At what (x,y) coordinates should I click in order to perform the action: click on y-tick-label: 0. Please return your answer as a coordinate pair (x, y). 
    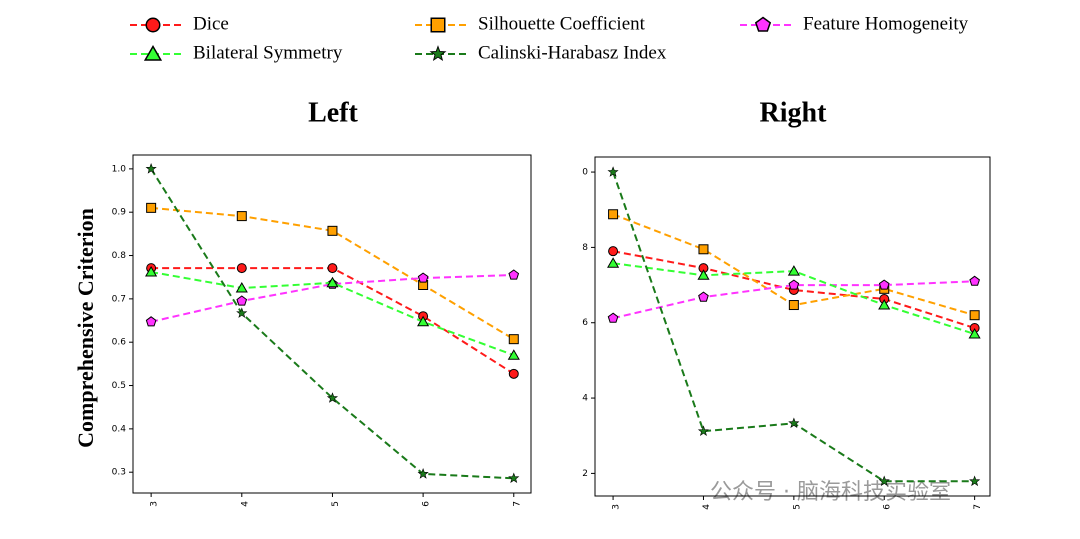
    Looking at the image, I should click on (585, 173).